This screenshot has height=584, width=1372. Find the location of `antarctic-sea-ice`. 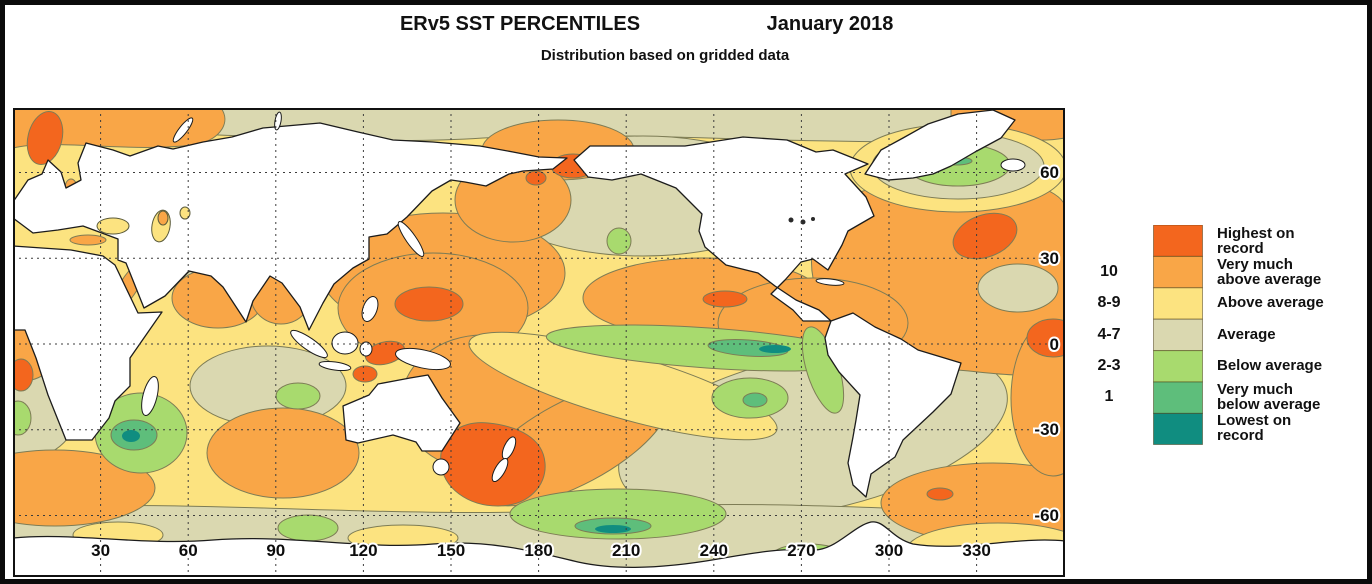

antarctic-sea-ice is located at coordinates (539, 549).